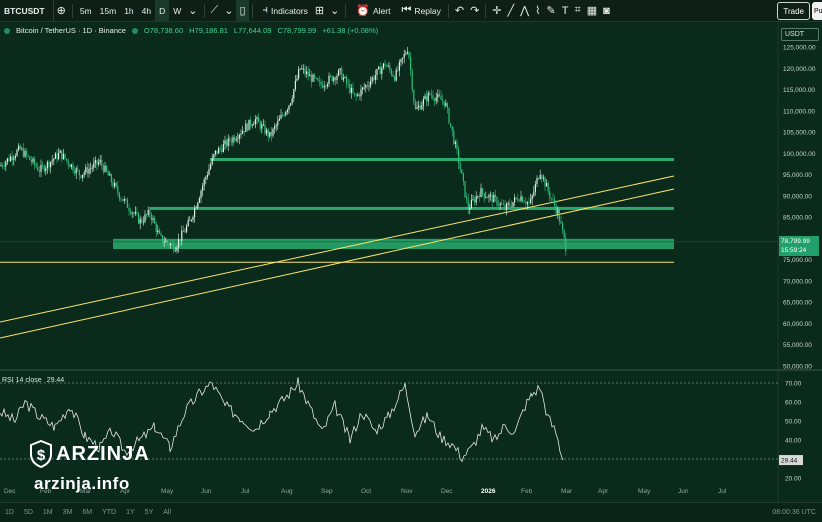 Image resolution: width=822 pixels, height=522 pixels. I want to click on legend-title: Bitcoin / TetherUS · 1D · Binance, so click(71, 30).